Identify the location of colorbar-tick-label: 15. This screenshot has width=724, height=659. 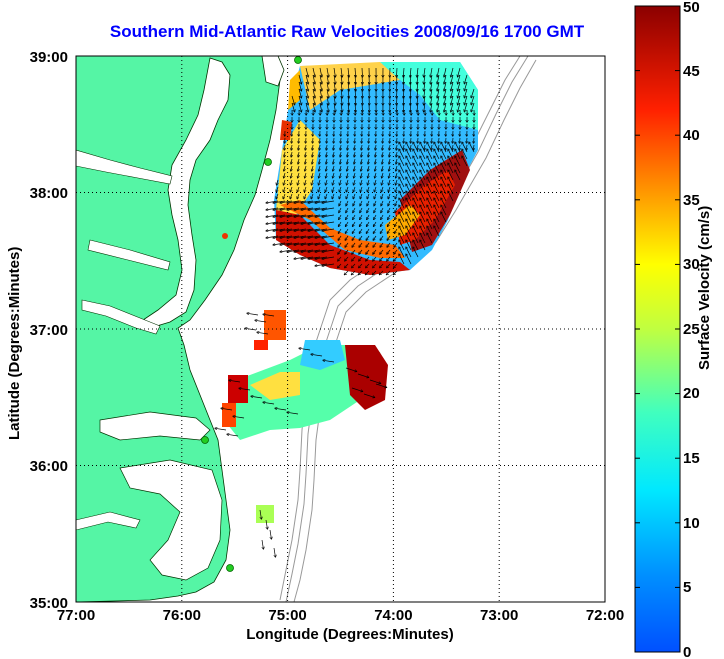
(691, 458).